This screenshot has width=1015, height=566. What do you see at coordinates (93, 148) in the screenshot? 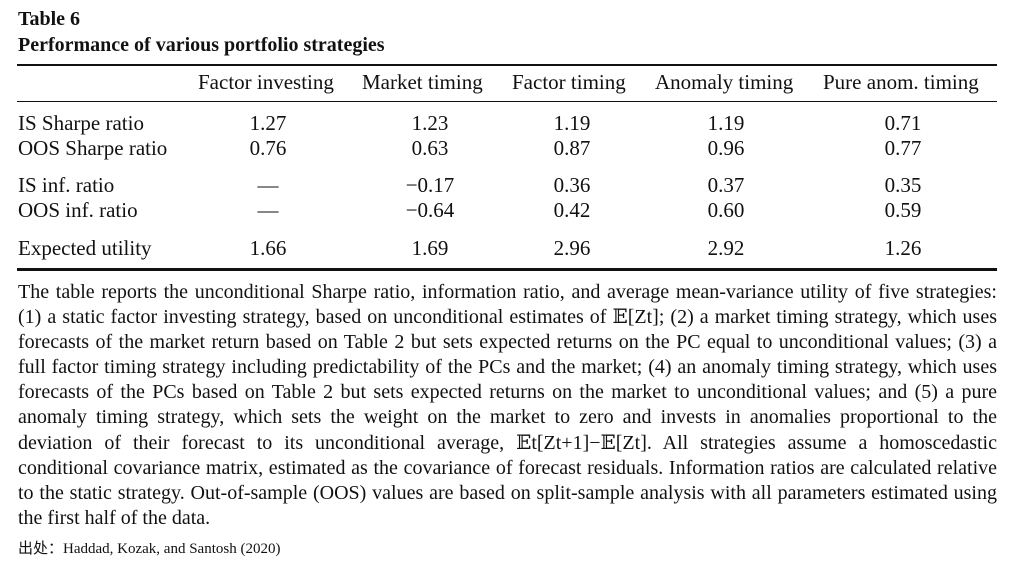
I see `row-label-oos-sharpe: OOS Sharpe ratio` at bounding box center [93, 148].